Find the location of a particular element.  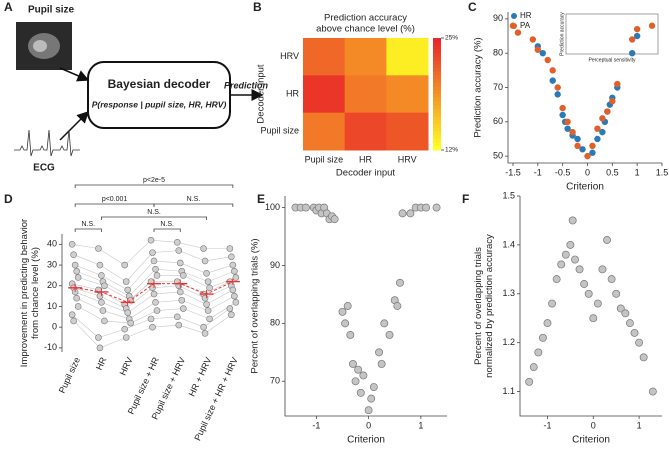

y-tick-label: 90 is located at coordinates (498, 18).